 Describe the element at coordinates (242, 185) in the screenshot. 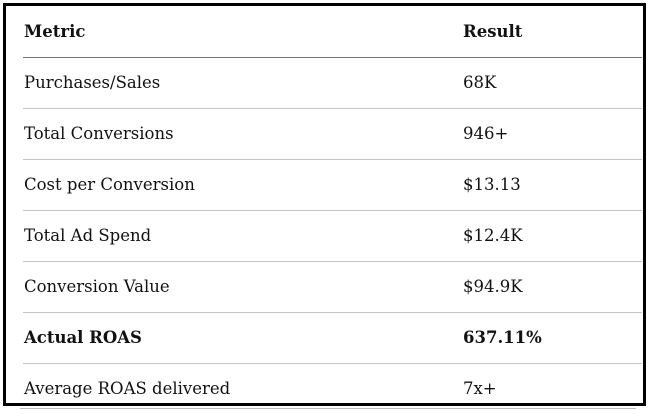

I see `metric-cell: Cost per Conversion` at that location.